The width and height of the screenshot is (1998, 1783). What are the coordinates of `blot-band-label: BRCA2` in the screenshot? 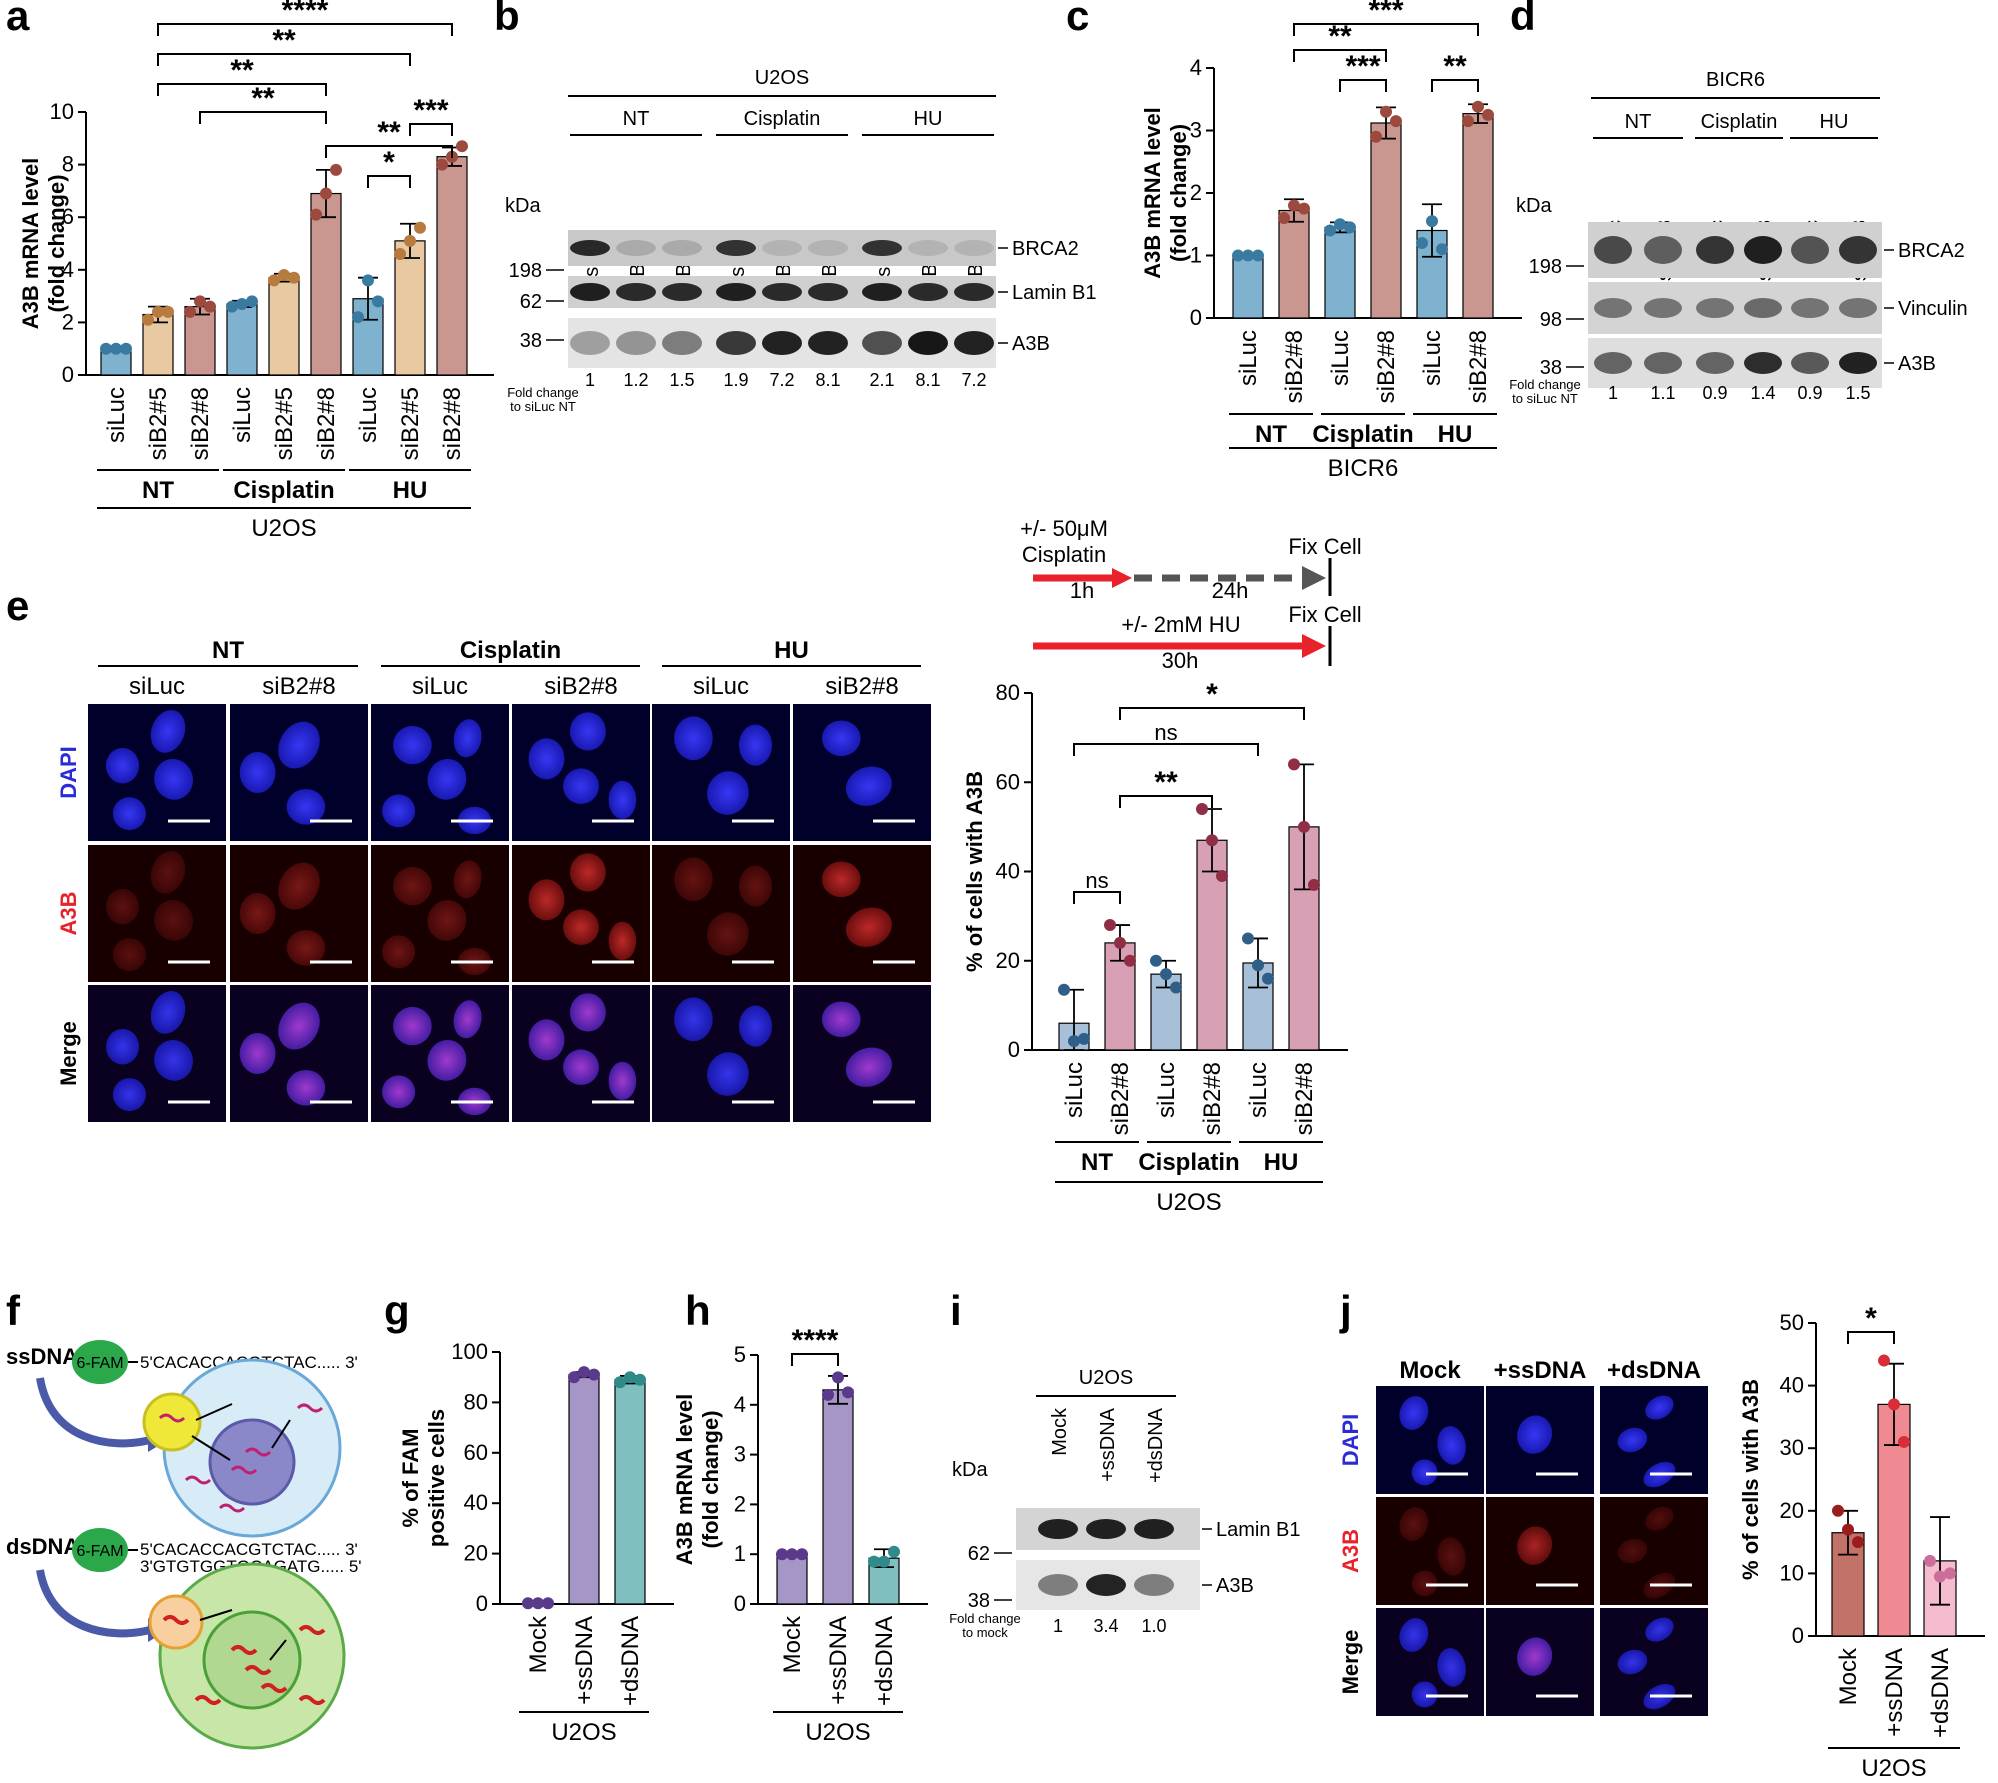 It's located at (1045, 249).